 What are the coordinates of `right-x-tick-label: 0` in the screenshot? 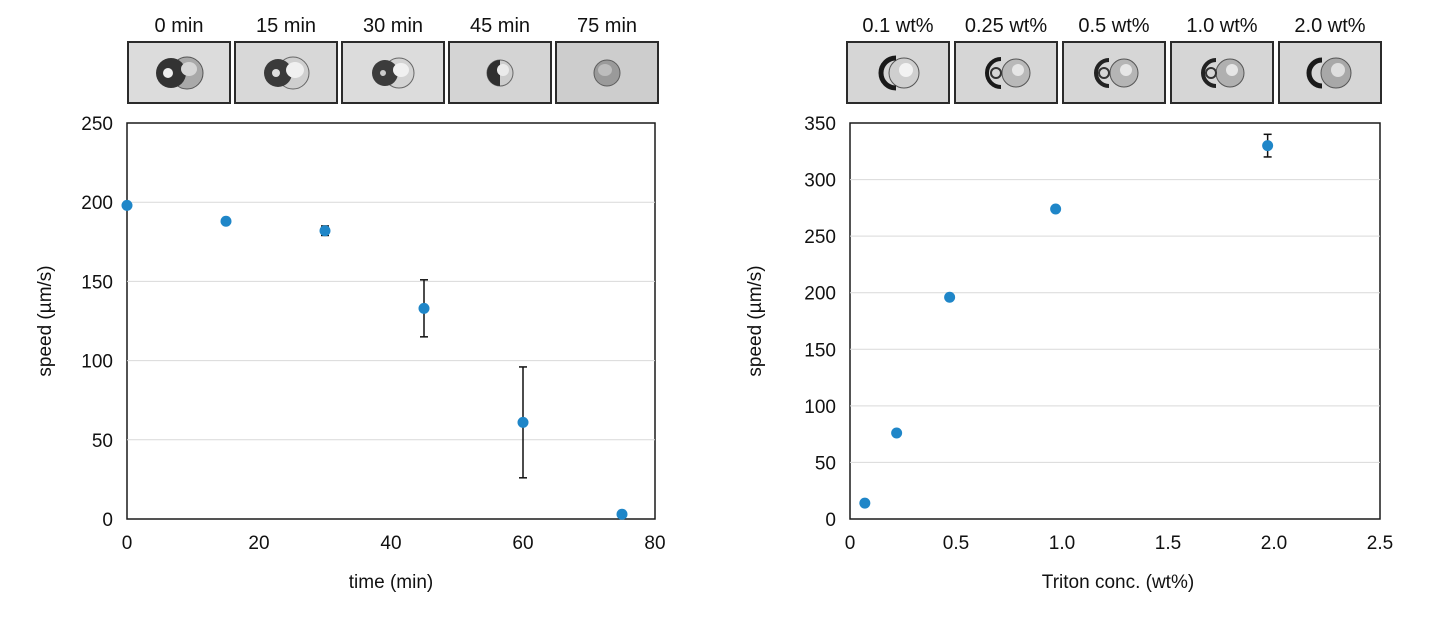 It's located at (850, 543).